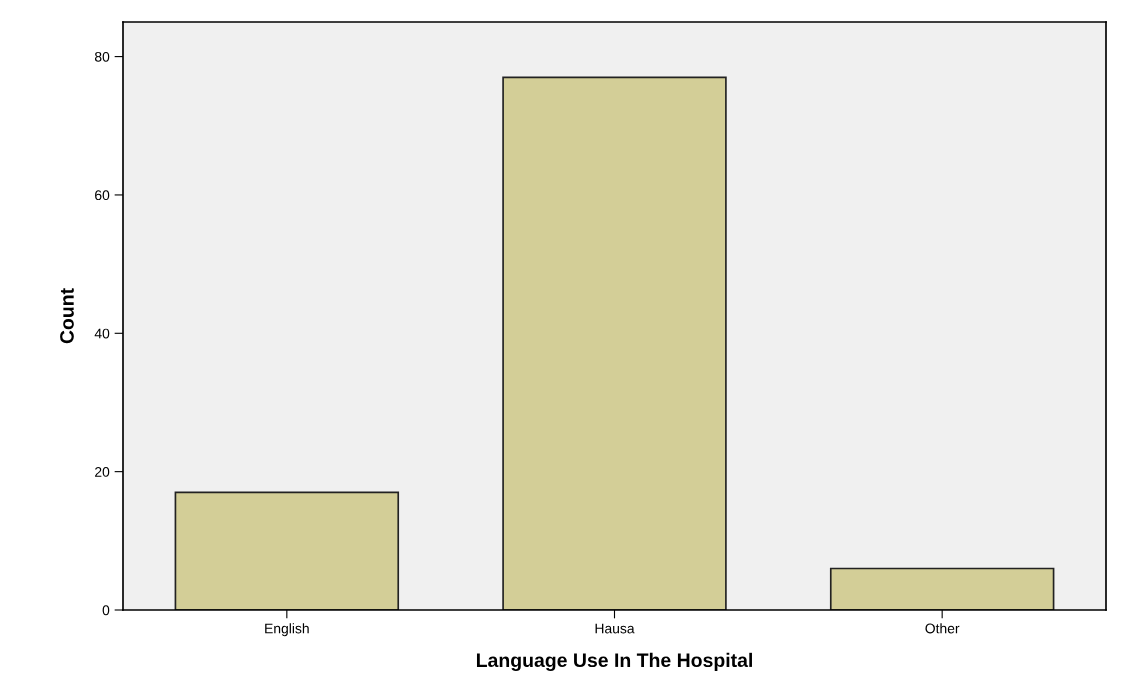  What do you see at coordinates (102, 56) in the screenshot?
I see `y-tick-label: 80` at bounding box center [102, 56].